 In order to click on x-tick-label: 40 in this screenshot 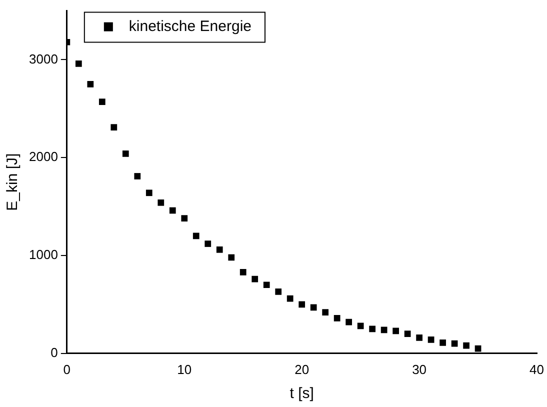, I will do `click(537, 369)`.